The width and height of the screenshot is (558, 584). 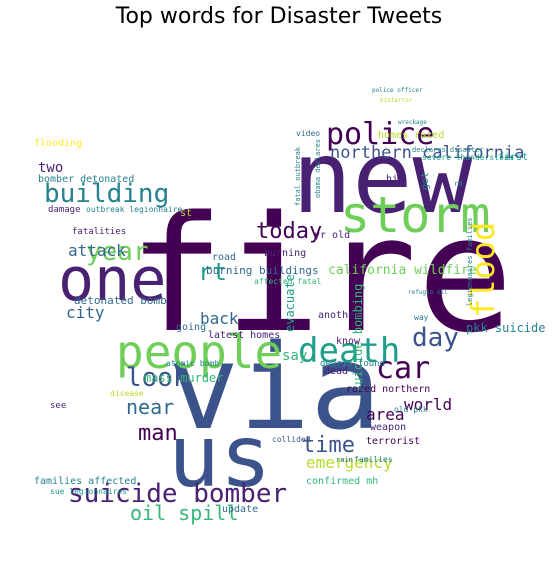 What do you see at coordinates (285, 253) in the screenshot?
I see `cloud-word: burning` at bounding box center [285, 253].